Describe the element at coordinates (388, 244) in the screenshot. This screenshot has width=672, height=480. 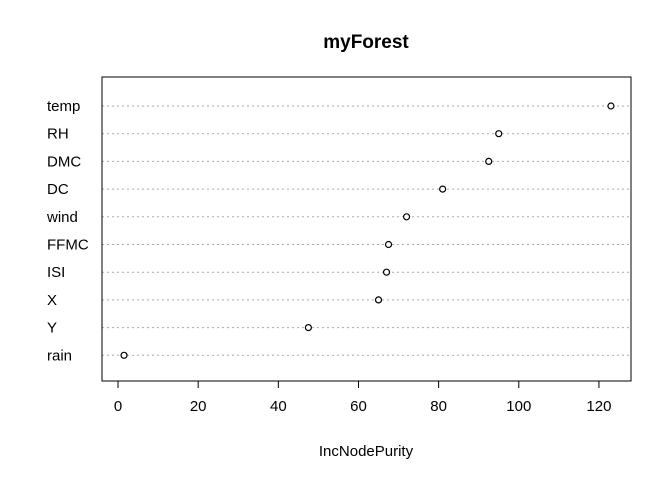
I see `data-point-FFMC` at that location.